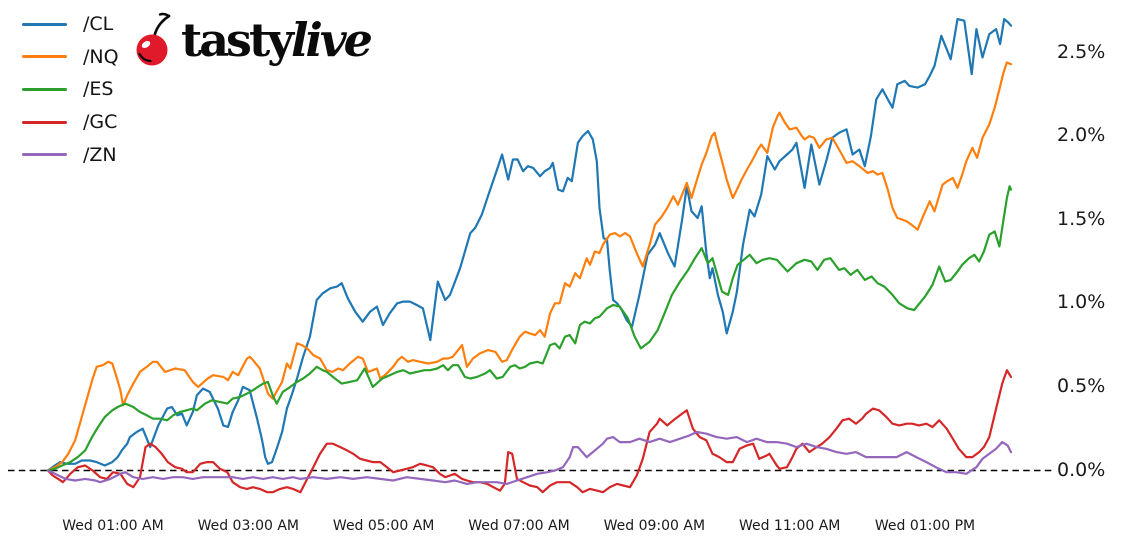 The height and width of the screenshot is (547, 1122). I want to click on y-tick-label: 1.5%, so click(1081, 218).